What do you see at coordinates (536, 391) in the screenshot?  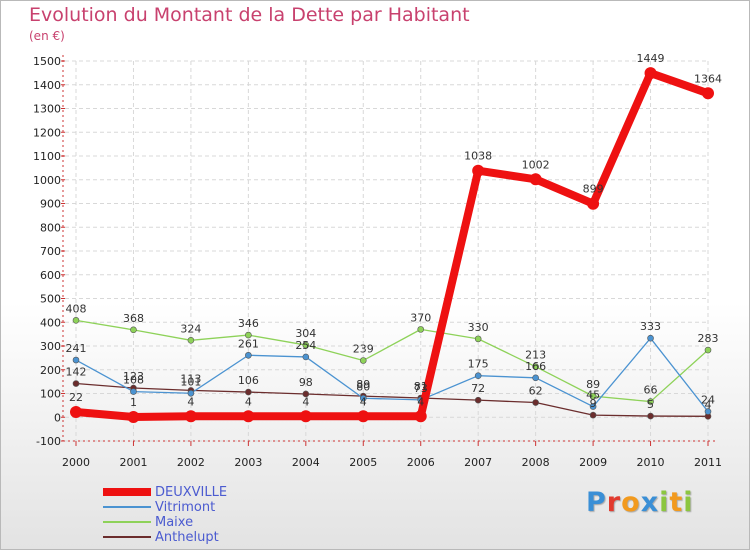 I see `data-label-anthelupt: 62` at bounding box center [536, 391].